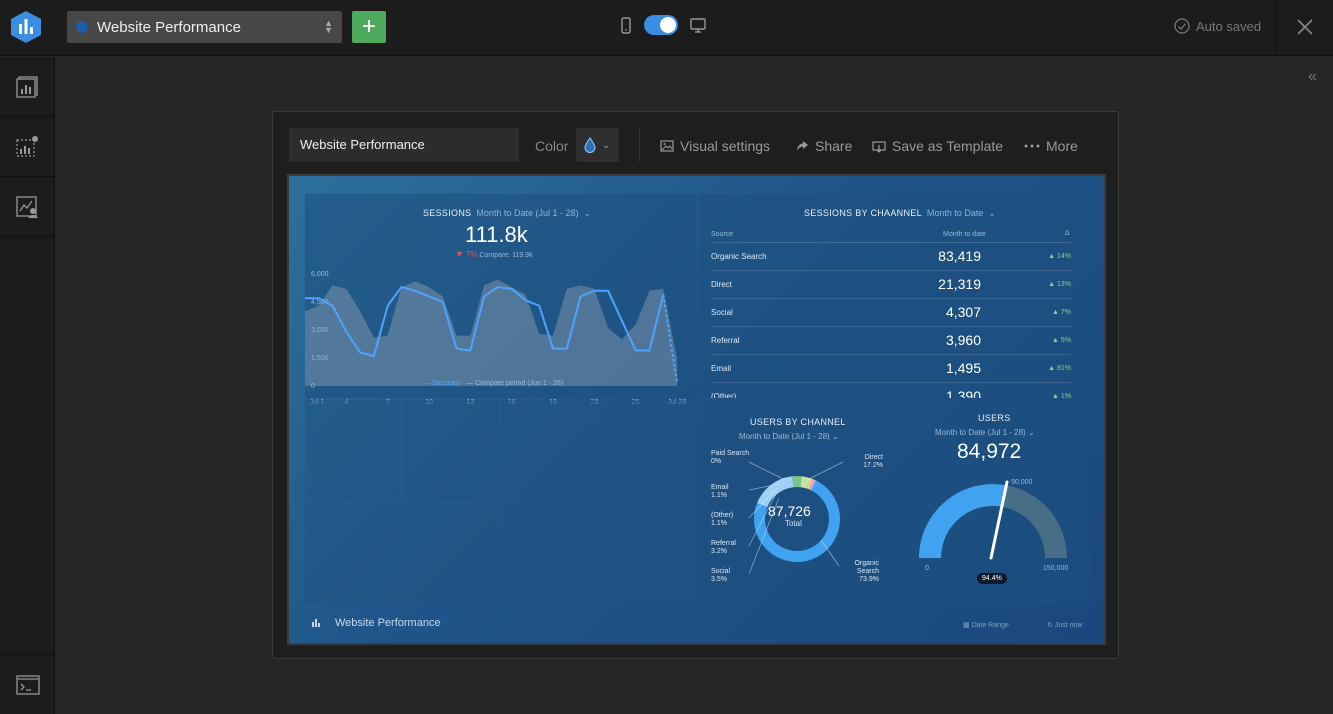  I want to click on save-template-button: Save as Template, so click(937, 146).